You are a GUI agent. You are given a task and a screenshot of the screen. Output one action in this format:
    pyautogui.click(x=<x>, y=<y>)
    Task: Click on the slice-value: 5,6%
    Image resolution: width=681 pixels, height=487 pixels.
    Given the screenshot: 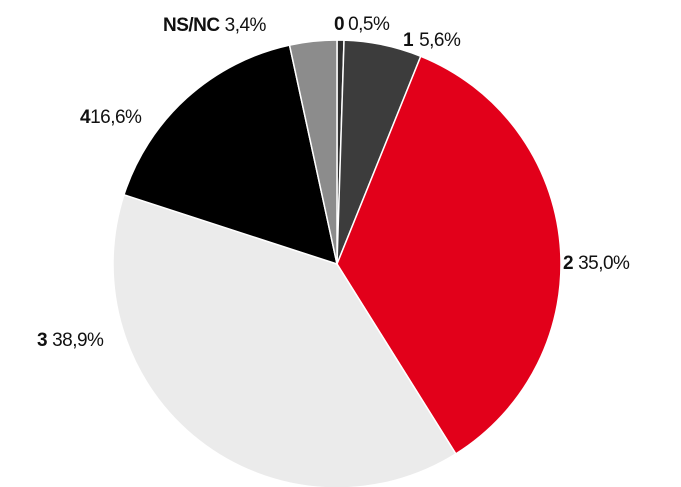 What is the action you would take?
    pyautogui.click(x=440, y=40)
    